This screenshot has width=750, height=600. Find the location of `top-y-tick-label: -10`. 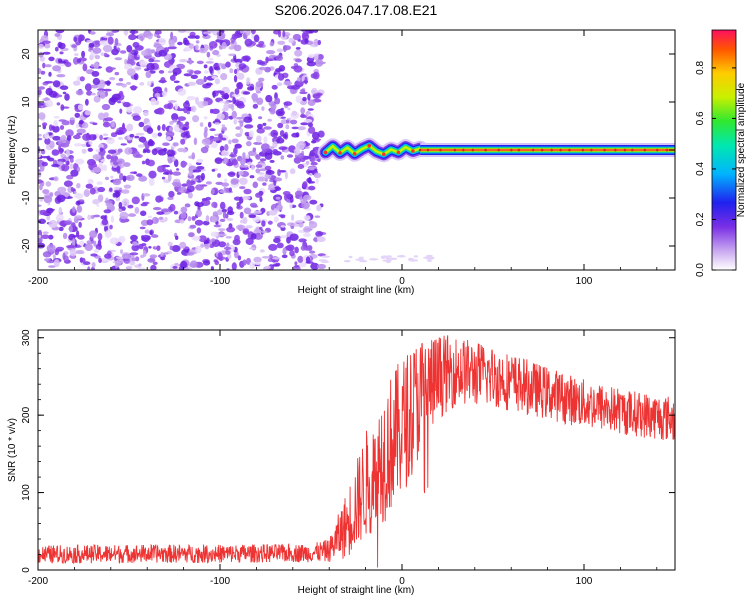

top-y-tick-label: -10 is located at coordinates (26, 197).